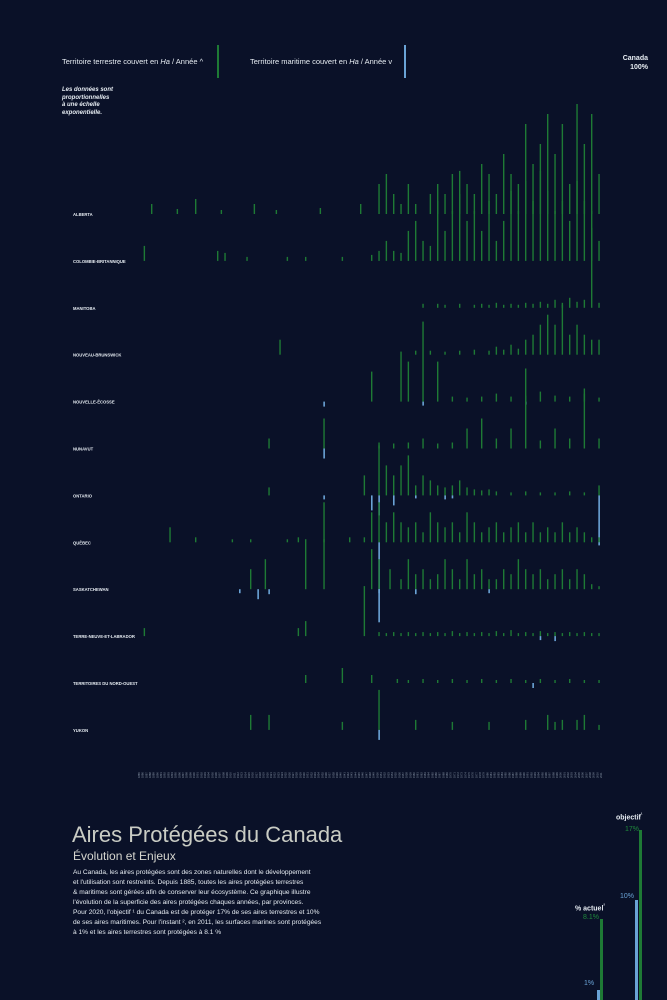  I want to click on legend-sea-swatch, so click(405, 61).